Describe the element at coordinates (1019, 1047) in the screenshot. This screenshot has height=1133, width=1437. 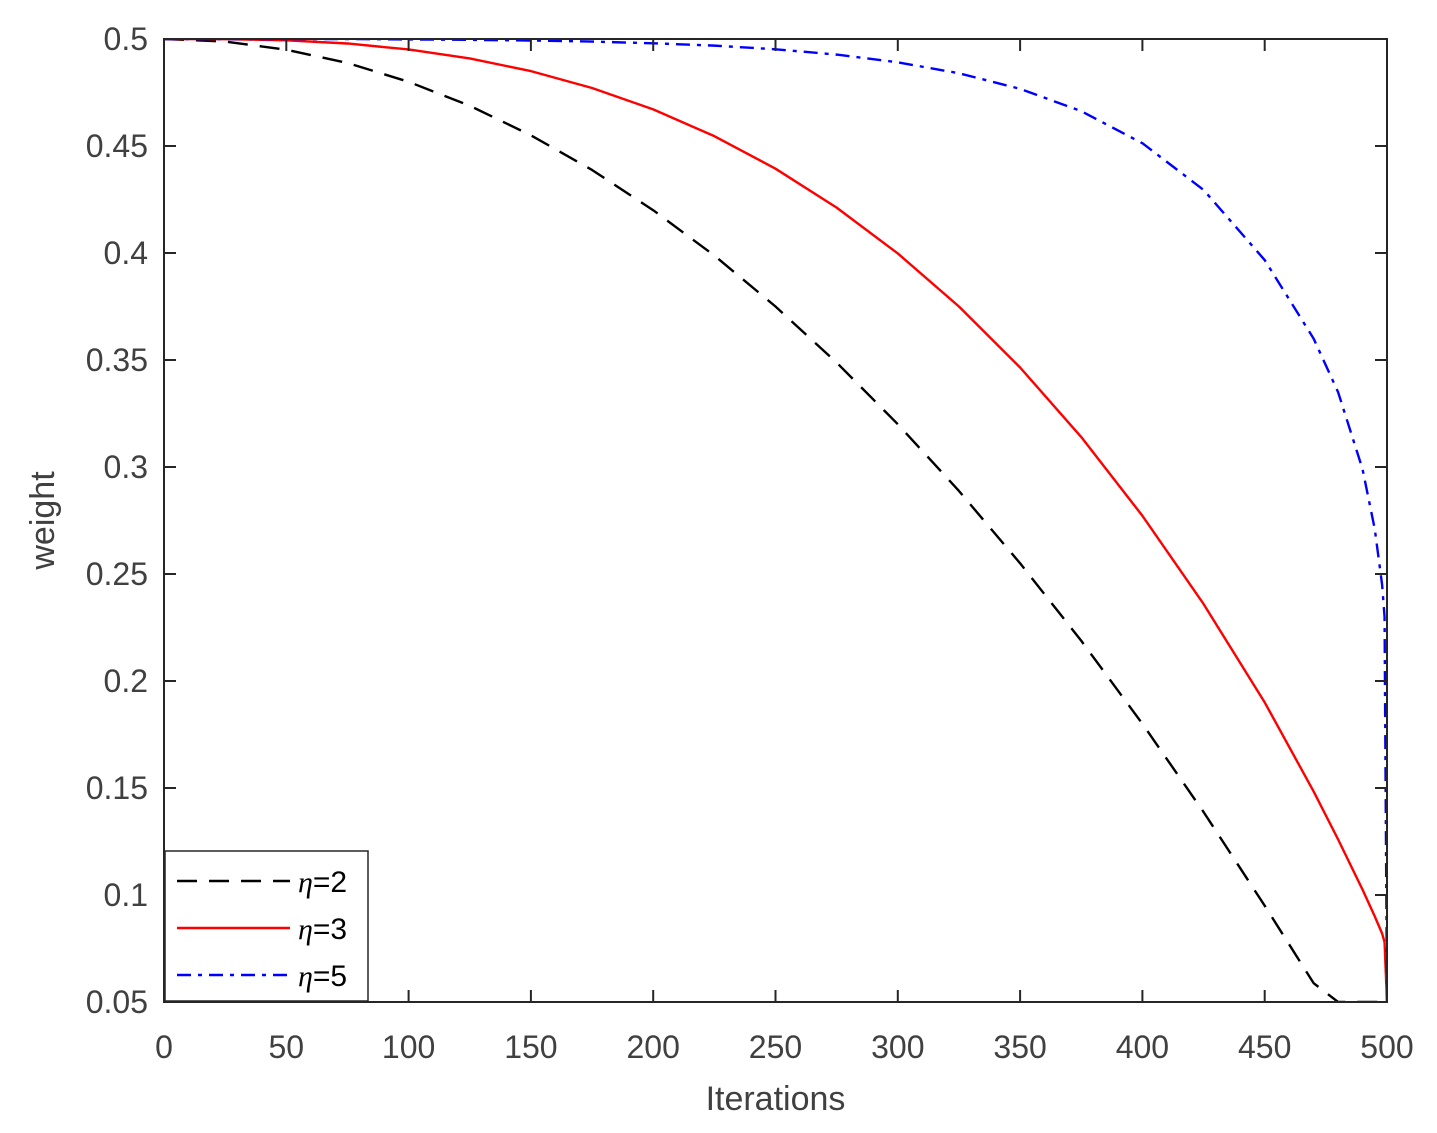
I see `x-tick-label: 350` at that location.